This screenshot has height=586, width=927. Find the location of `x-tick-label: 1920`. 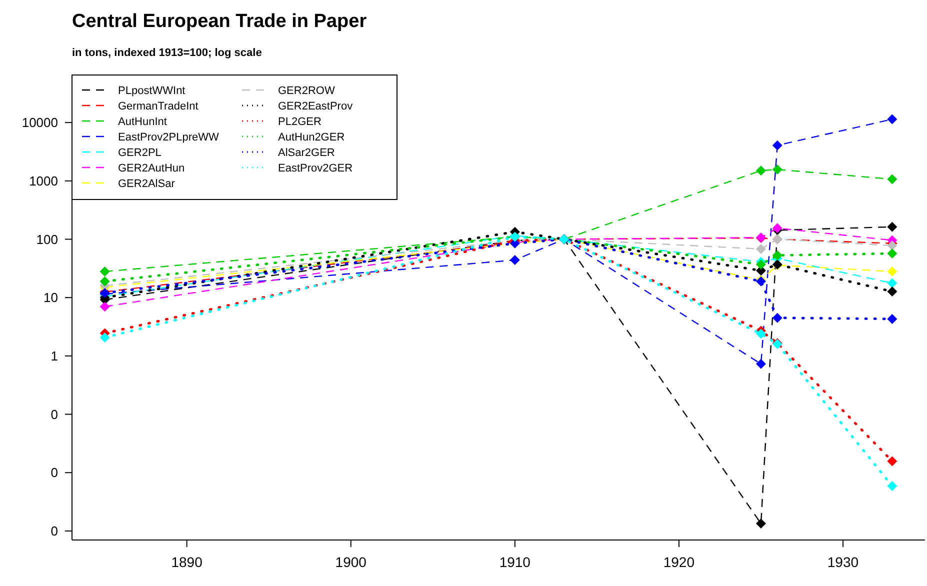

x-tick-label: 1920 is located at coordinates (679, 562).